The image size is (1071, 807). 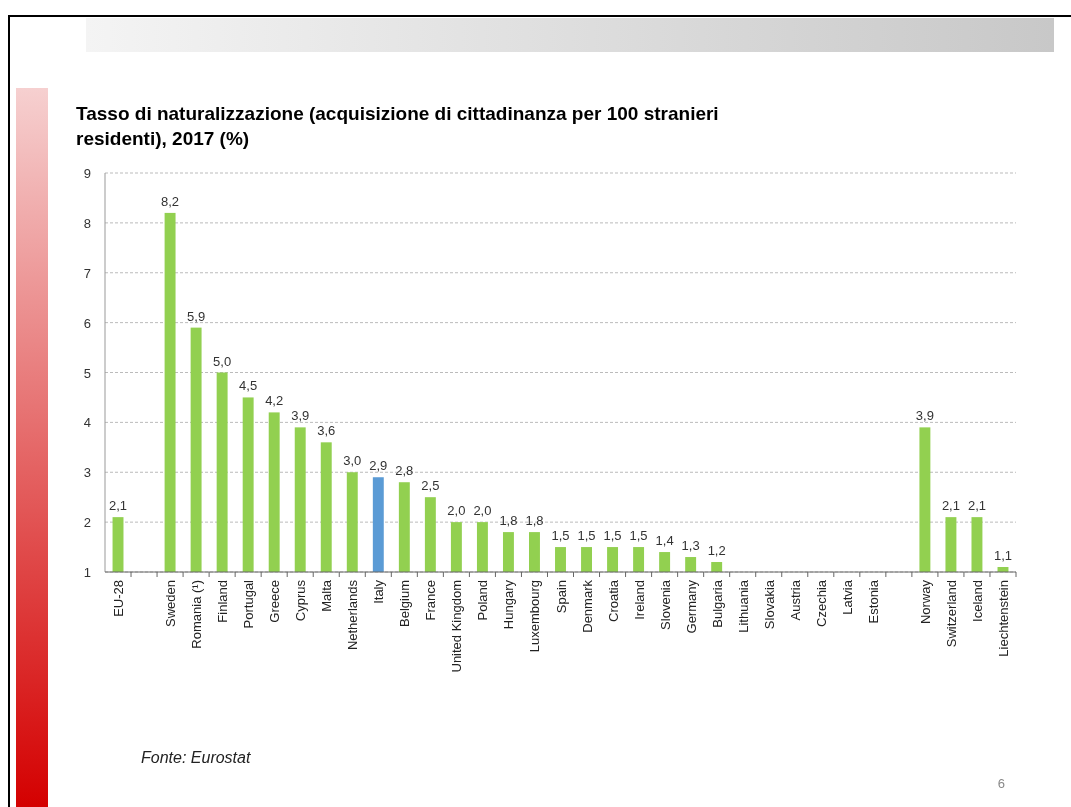 I want to click on x-tick-label: Luxembourg, so click(x=535, y=616).